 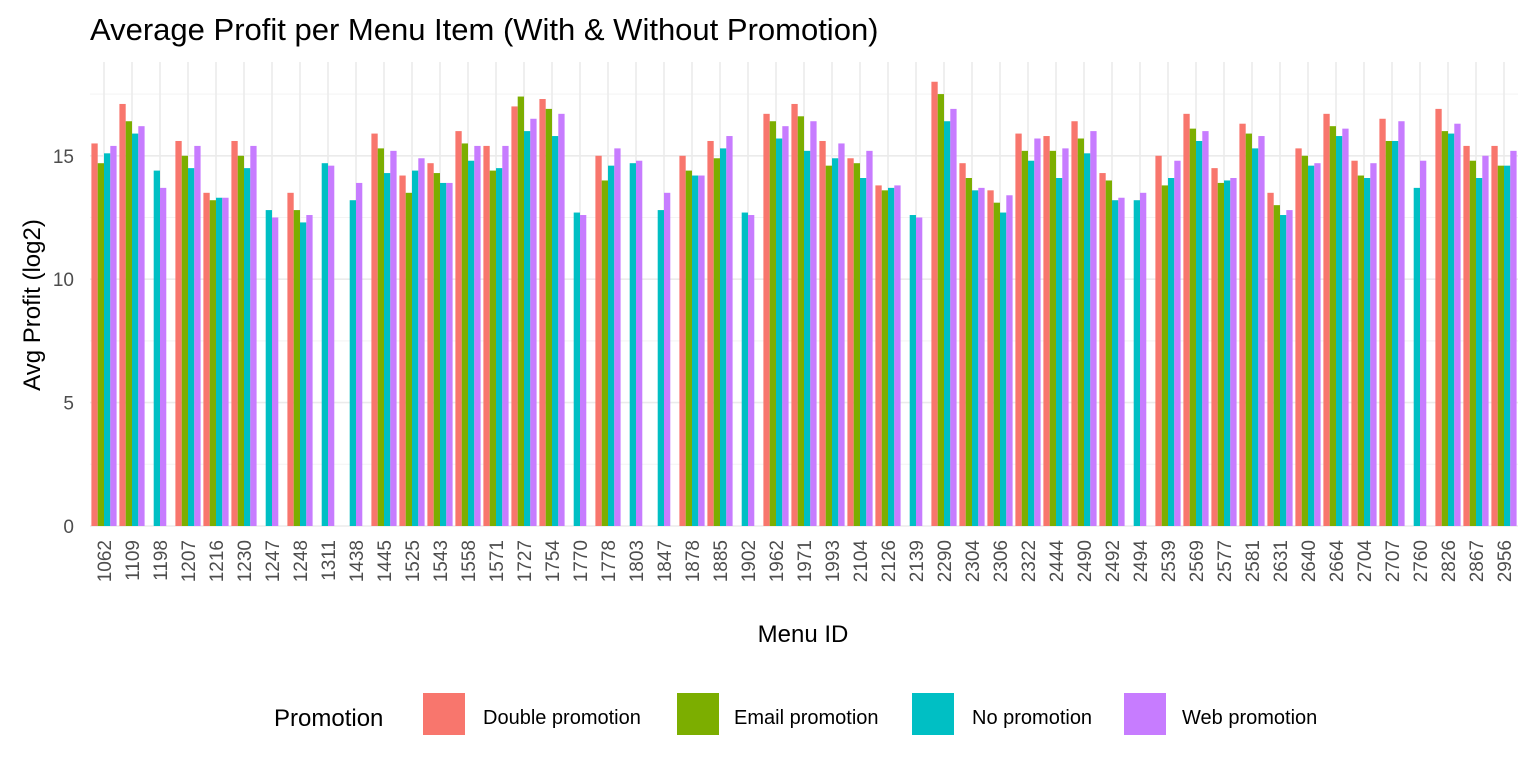 What do you see at coordinates (1214, 347) in the screenshot?
I see `bar-2577-double-promotion` at bounding box center [1214, 347].